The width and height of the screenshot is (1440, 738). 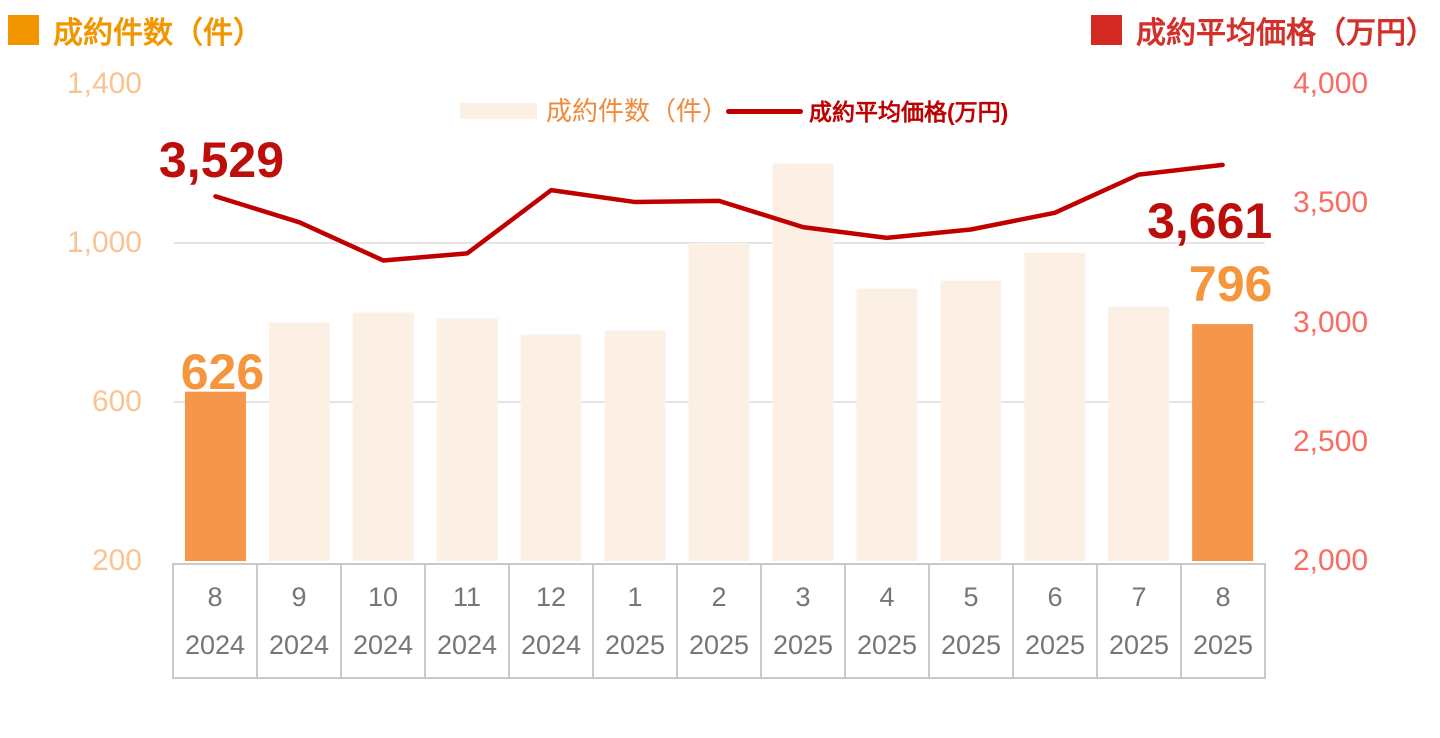 I want to click on right-axis-title-group: 成約平均価格（万円）, so click(x=1263, y=30).